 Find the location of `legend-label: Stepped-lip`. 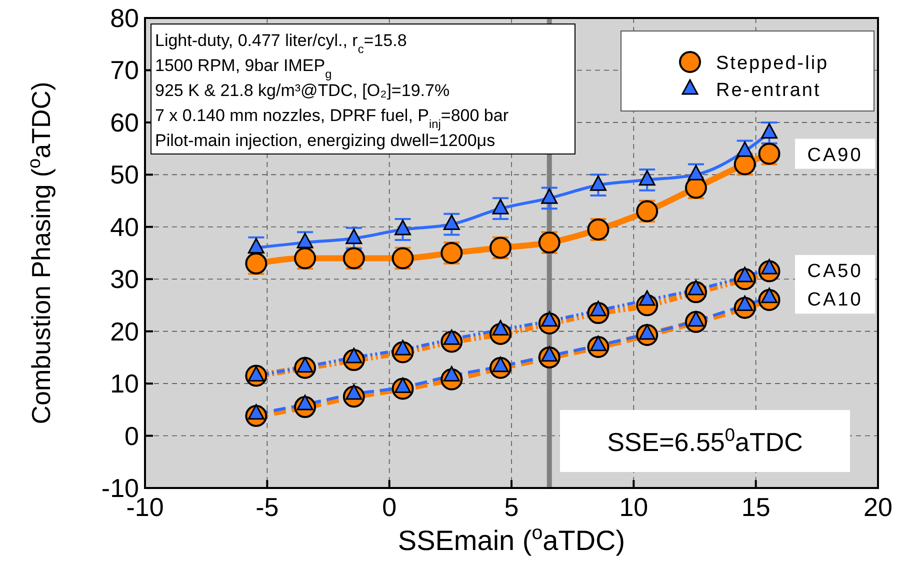

legend-label: Stepped-lip is located at coordinates (772, 63).